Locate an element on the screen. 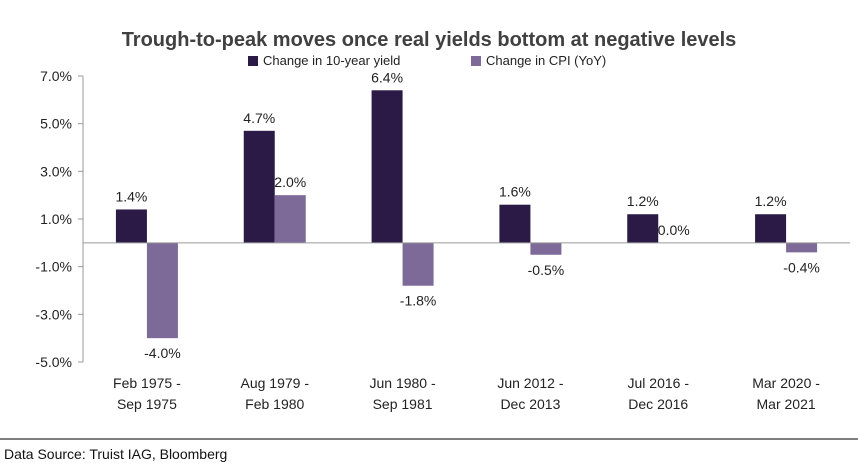  y-tick-label: 7.0% is located at coordinates (56, 76).